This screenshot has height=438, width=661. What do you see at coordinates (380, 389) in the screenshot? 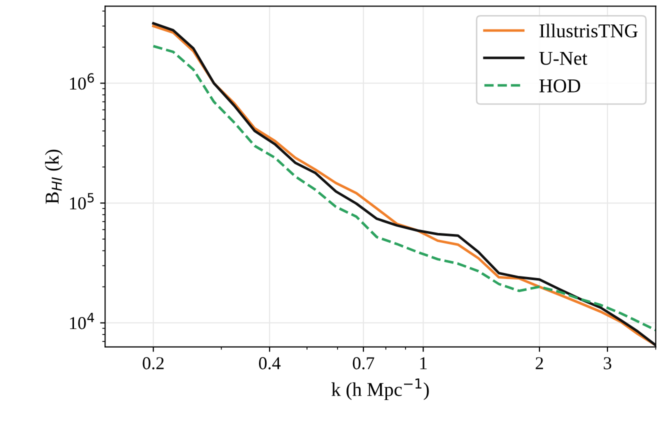
I see `x-axis-title: k (h Mpc$^{−1}$)` at bounding box center [380, 389].